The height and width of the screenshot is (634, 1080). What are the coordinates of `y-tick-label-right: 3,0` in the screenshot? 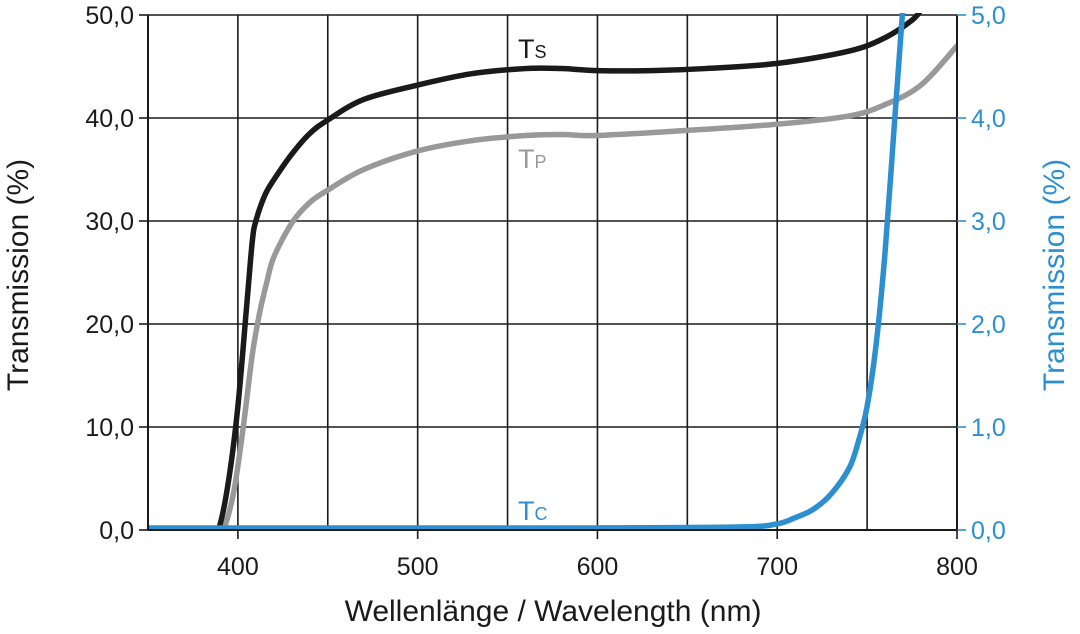 It's located at (988, 222).